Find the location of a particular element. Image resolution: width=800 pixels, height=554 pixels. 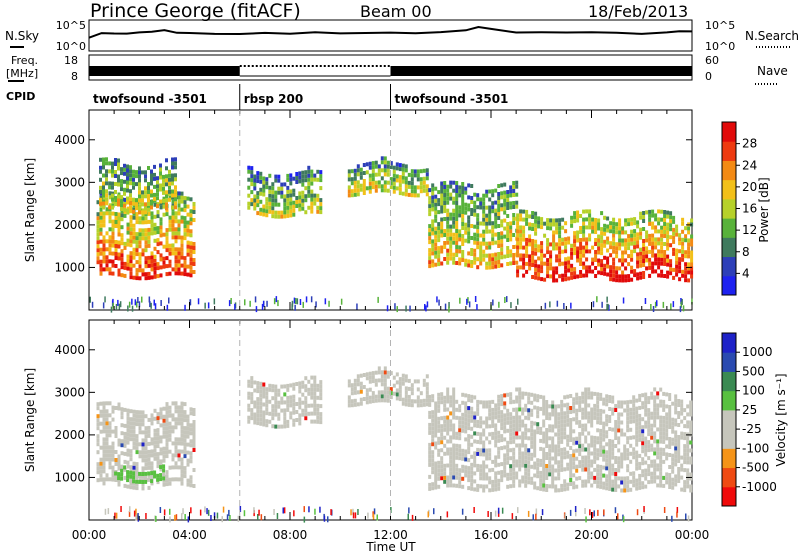

nave-ytick-bottom: 0 is located at coordinates (708, 76).